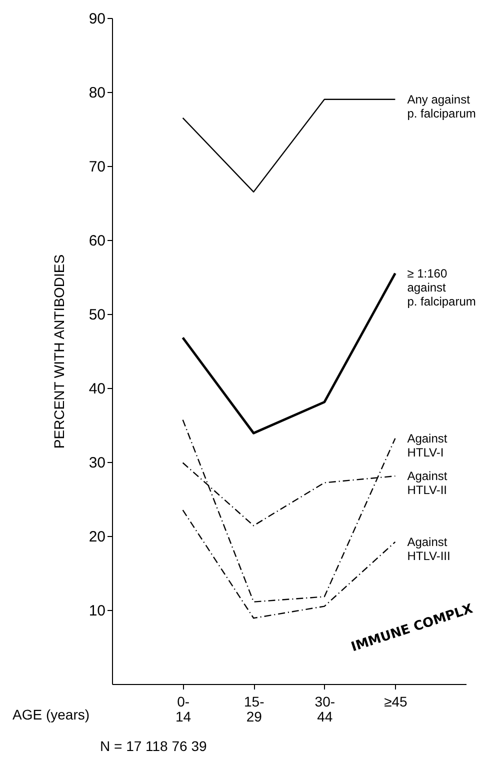 This screenshot has height=777, width=497. Describe the element at coordinates (396, 702) in the screenshot. I see `x-tick-label: ≥45` at that location.